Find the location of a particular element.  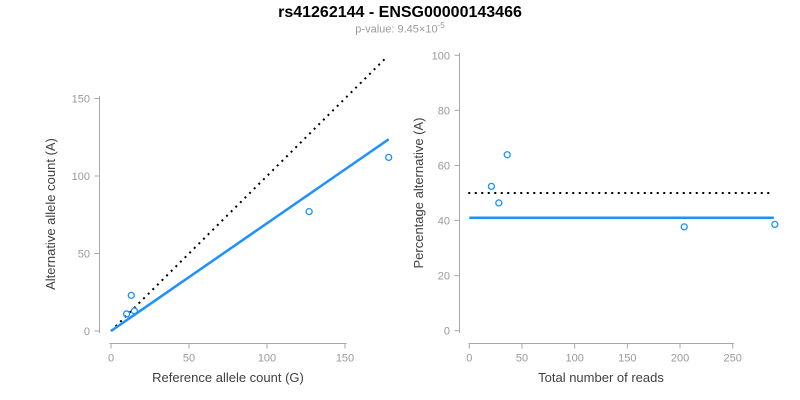

y-tick-label: 50 is located at coordinates (84, 255).